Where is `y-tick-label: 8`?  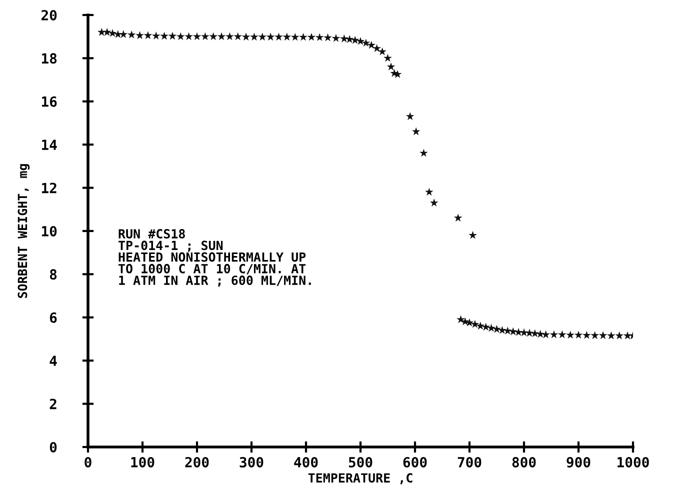
y-tick-label: 8 is located at coordinates (53, 274).